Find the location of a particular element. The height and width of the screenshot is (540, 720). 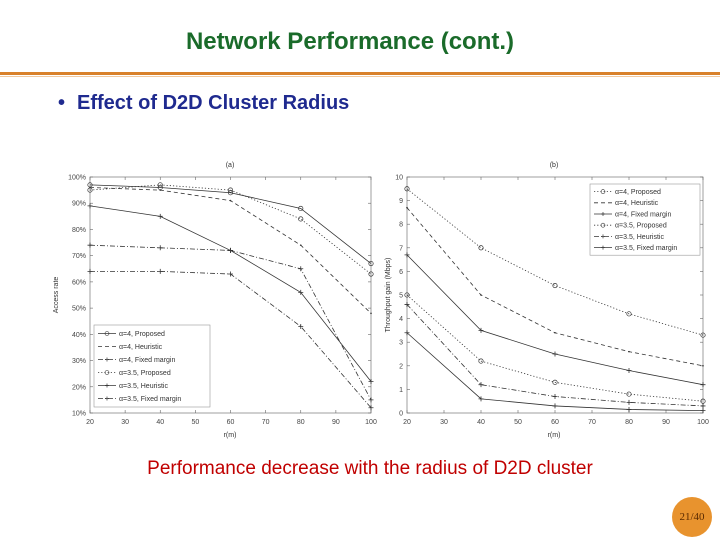

x-tick-label: 70 is located at coordinates (266, 422).